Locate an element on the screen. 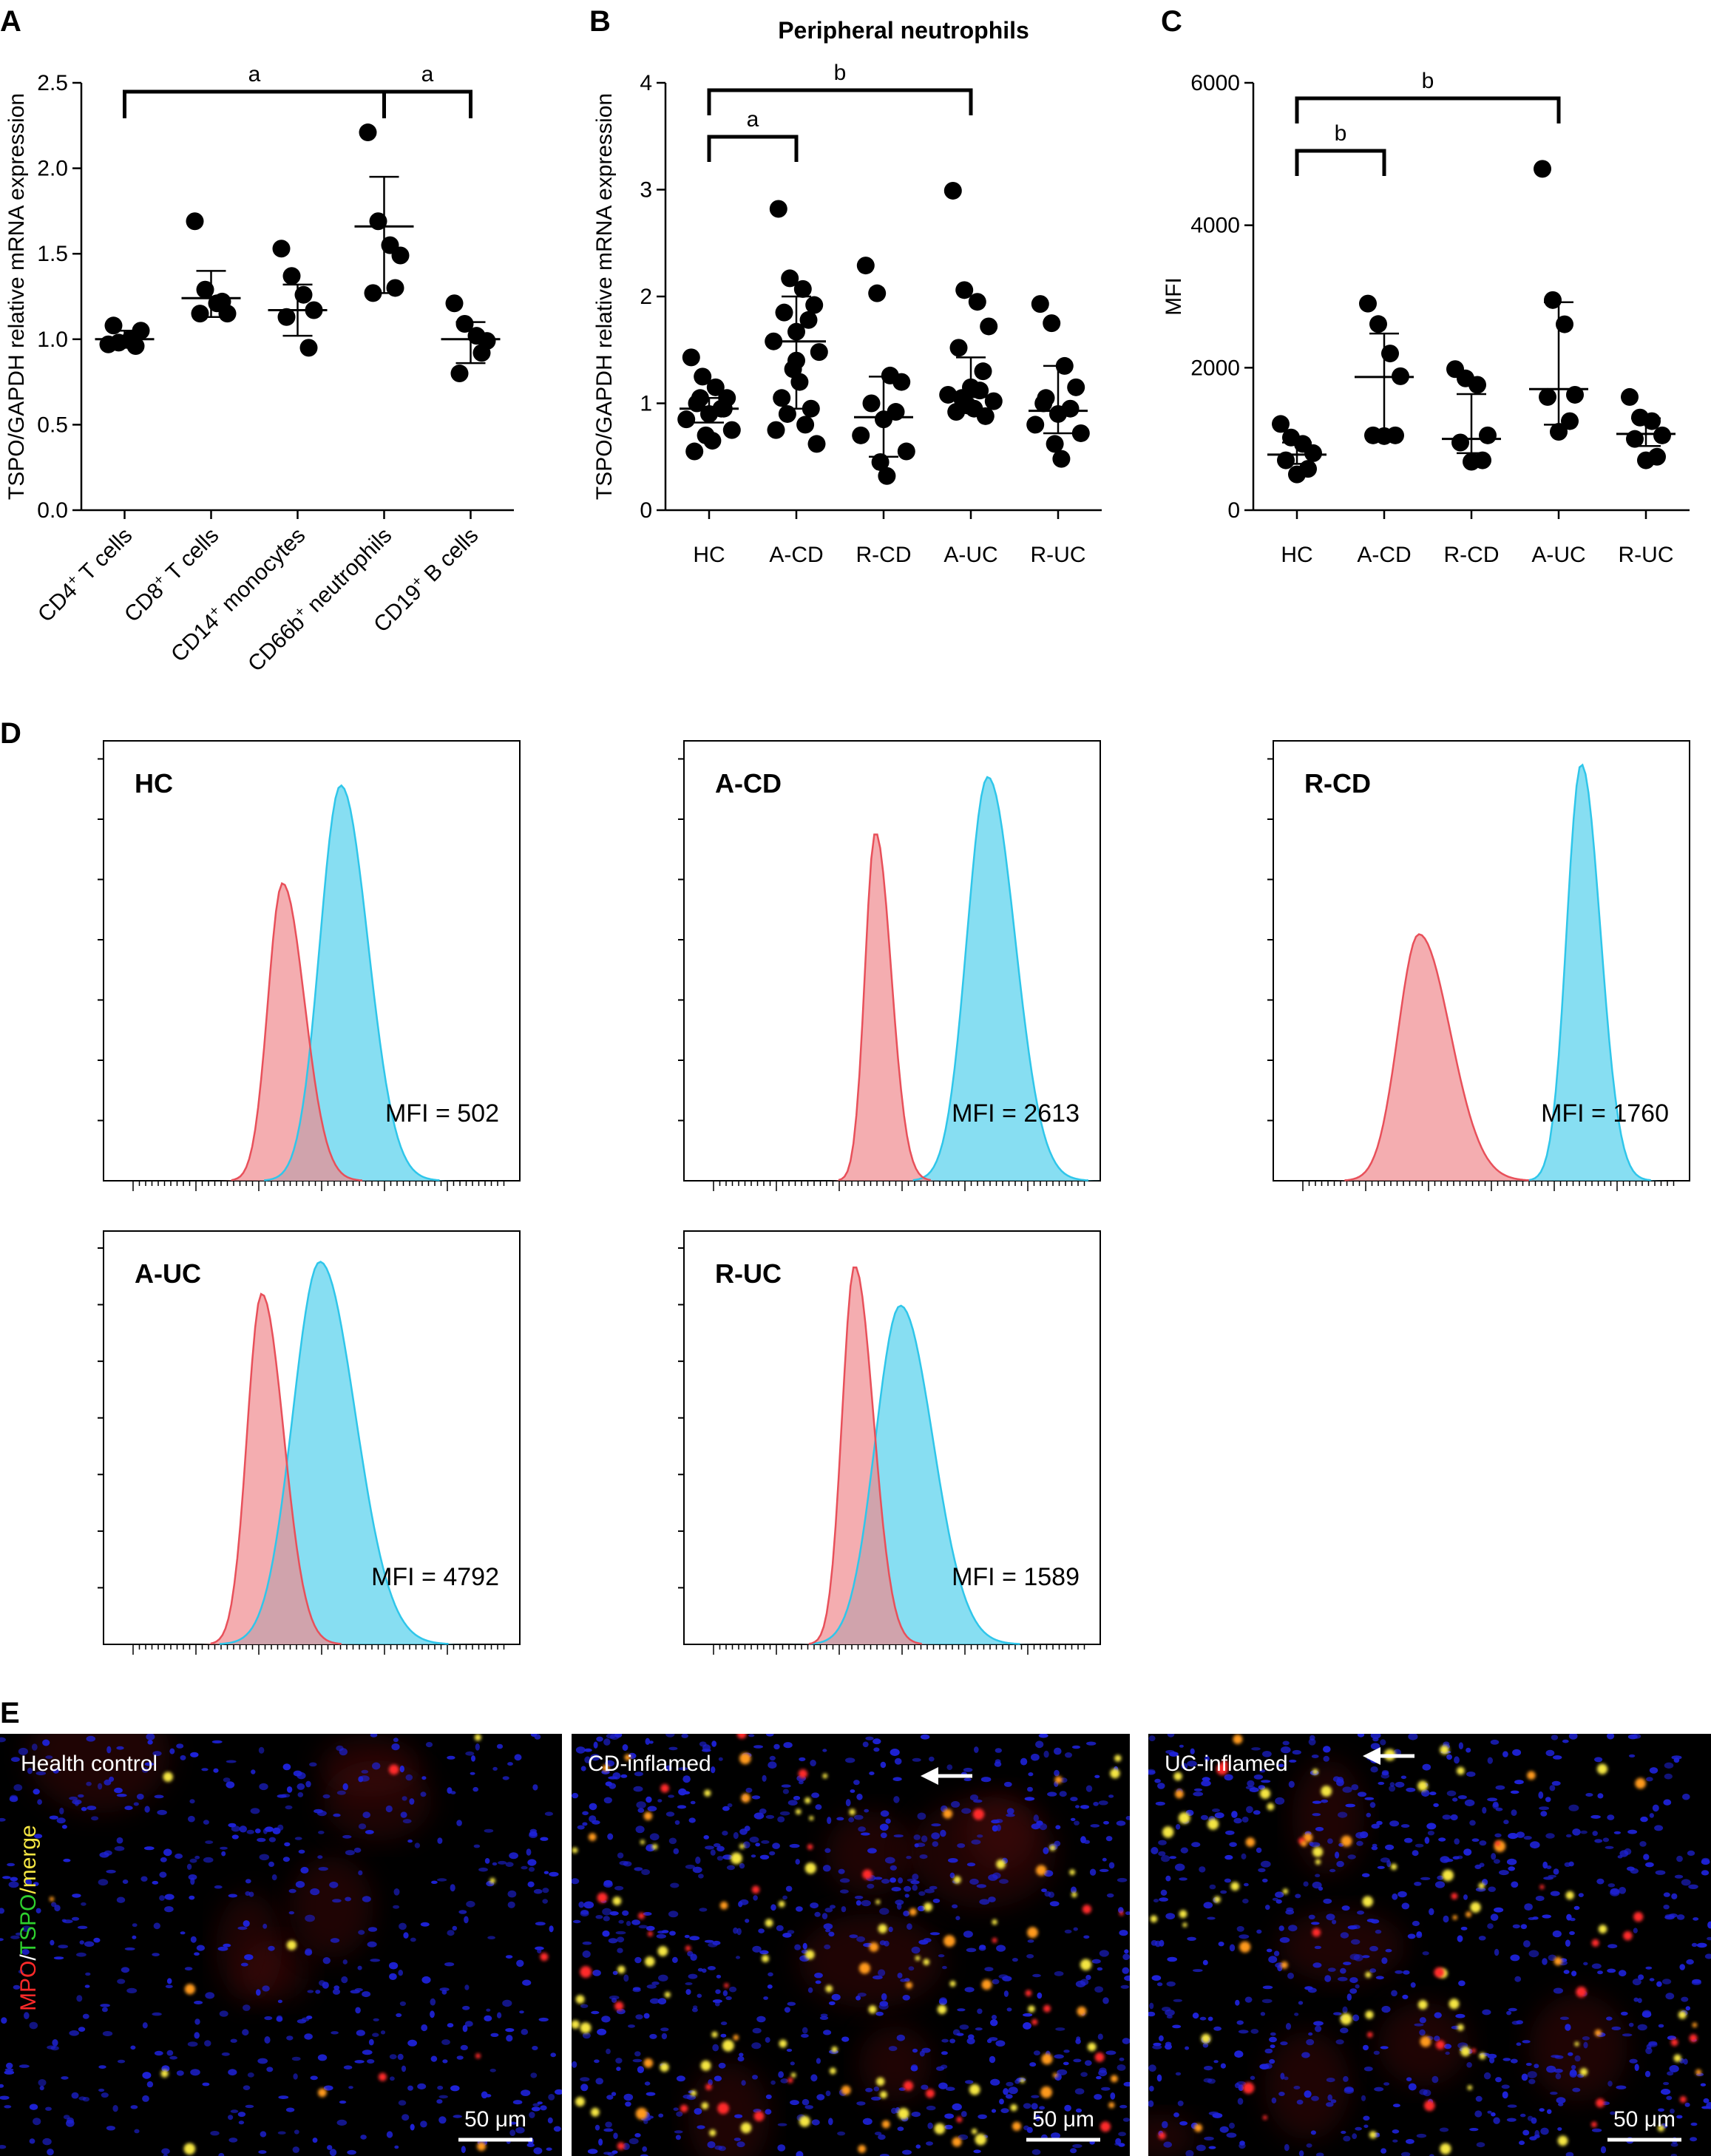 The height and width of the screenshot is (2156, 1711). stain-sep-1: / is located at coordinates (28, 1957).